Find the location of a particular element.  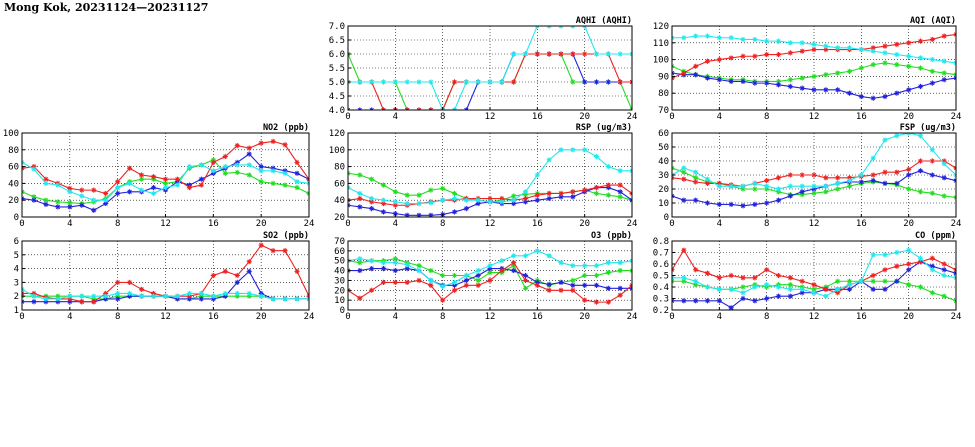

y-tick-label: 5.5 is located at coordinates (337, 69).